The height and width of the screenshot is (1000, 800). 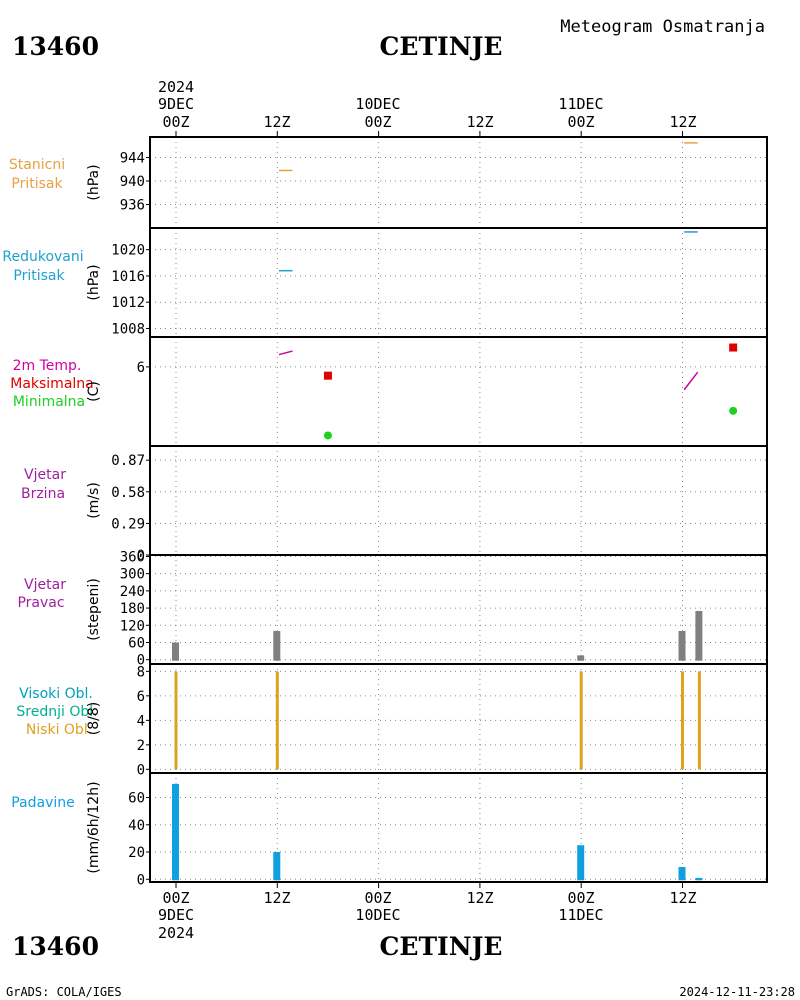 What do you see at coordinates (132, 206) in the screenshot?
I see `y-tick-label: 936` at bounding box center [132, 206].